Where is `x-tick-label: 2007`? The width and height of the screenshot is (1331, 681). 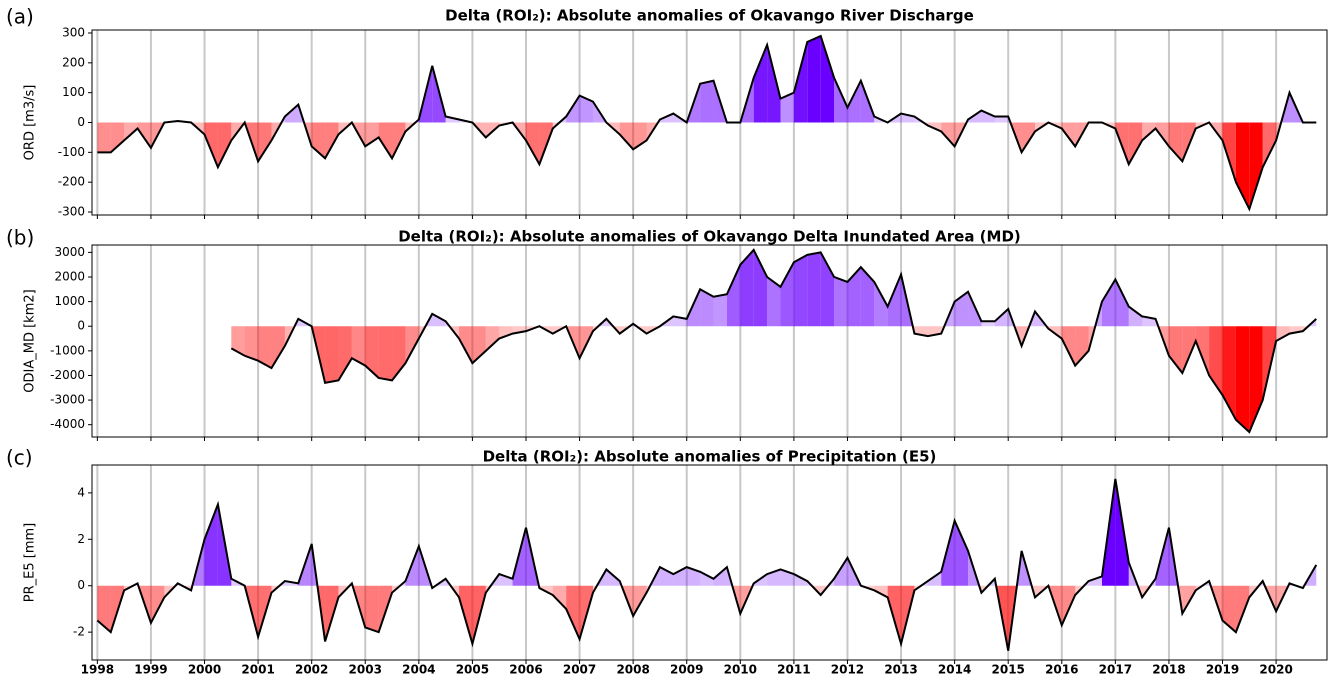 x-tick-label: 2007 is located at coordinates (579, 670).